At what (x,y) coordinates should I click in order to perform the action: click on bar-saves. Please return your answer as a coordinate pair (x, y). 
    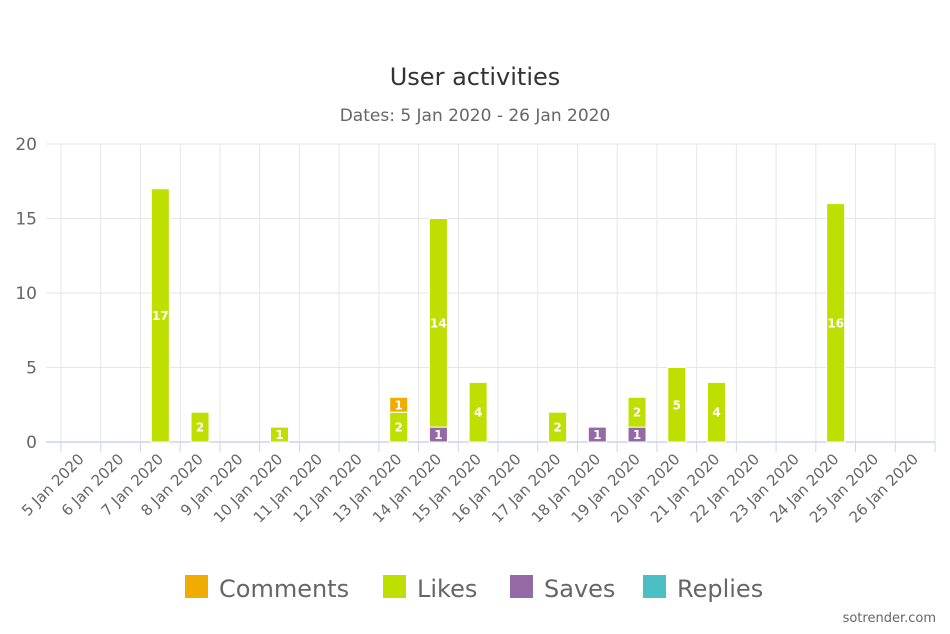
    Looking at the image, I should click on (597, 434).